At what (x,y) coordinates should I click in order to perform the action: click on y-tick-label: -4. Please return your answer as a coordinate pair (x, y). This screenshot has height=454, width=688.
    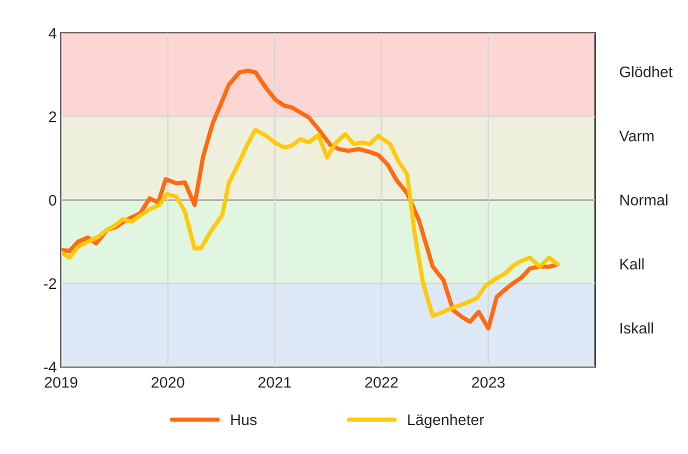
    Looking at the image, I should click on (50, 367).